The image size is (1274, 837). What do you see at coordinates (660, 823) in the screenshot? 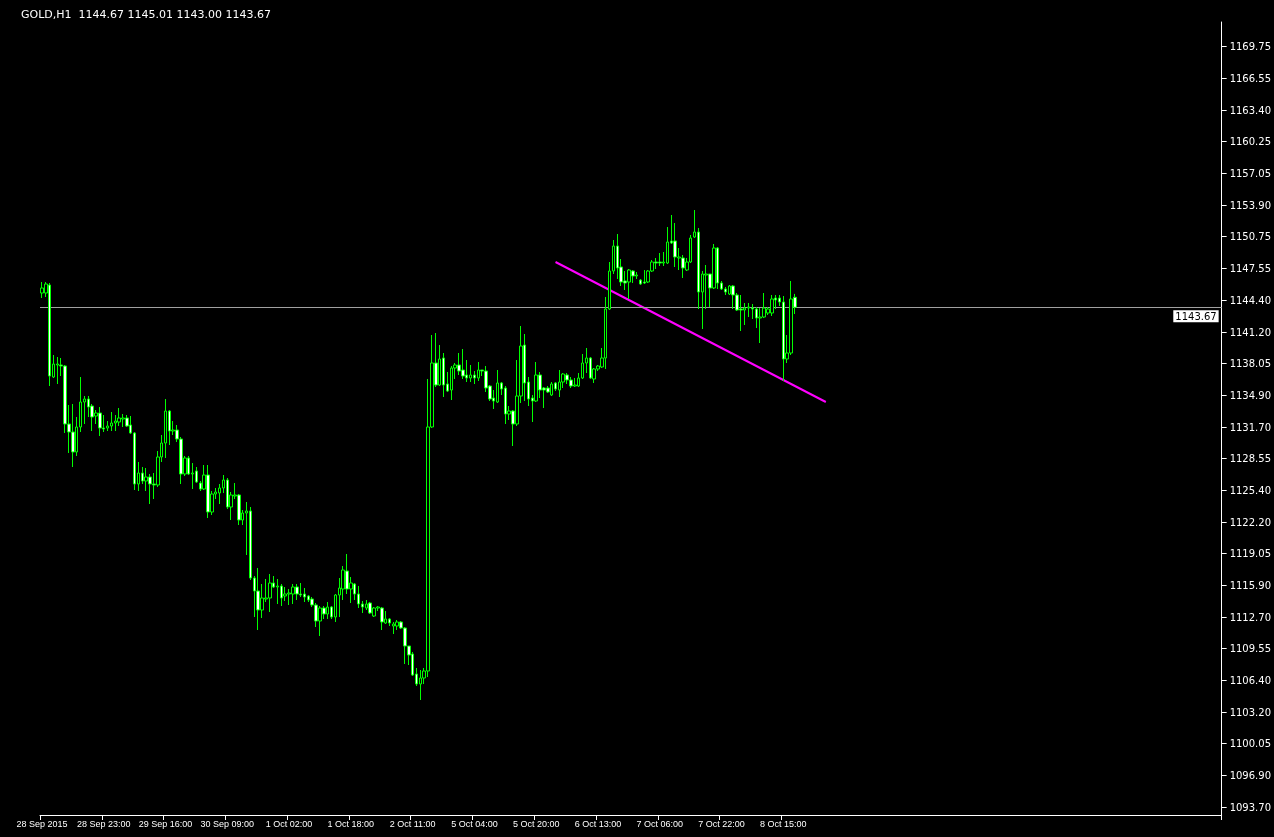
I see `x-tick-label: 7 Oct 06:00` at bounding box center [660, 823].